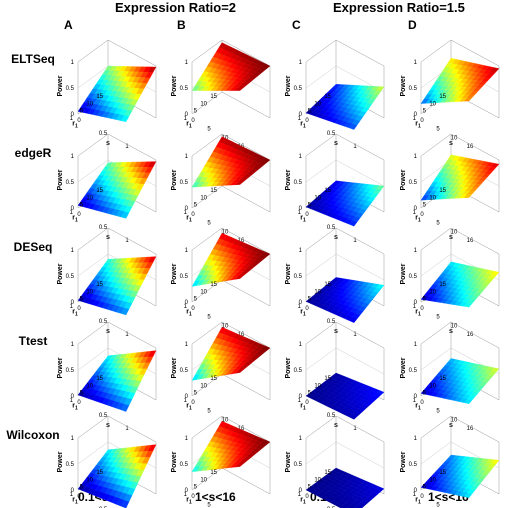 The image size is (520, 508). I want to click on header-expression-ratio-1-5: Expression Ratio=1.5, so click(399, 7).